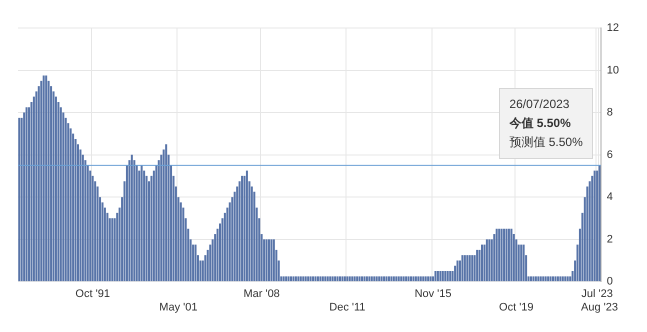 The height and width of the screenshot is (332, 647). What do you see at coordinates (609, 154) in the screenshot?
I see `y-tick-label: 6` at bounding box center [609, 154].